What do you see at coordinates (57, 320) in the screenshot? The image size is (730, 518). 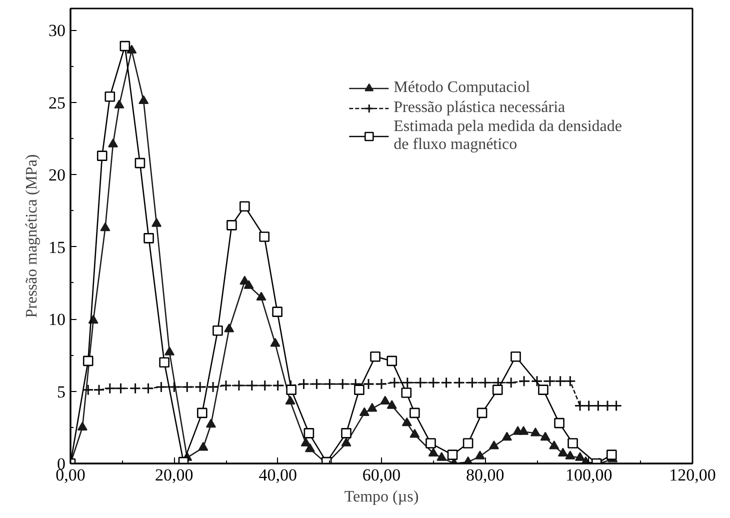 I see `y-tick-label: 10` at bounding box center [57, 320].